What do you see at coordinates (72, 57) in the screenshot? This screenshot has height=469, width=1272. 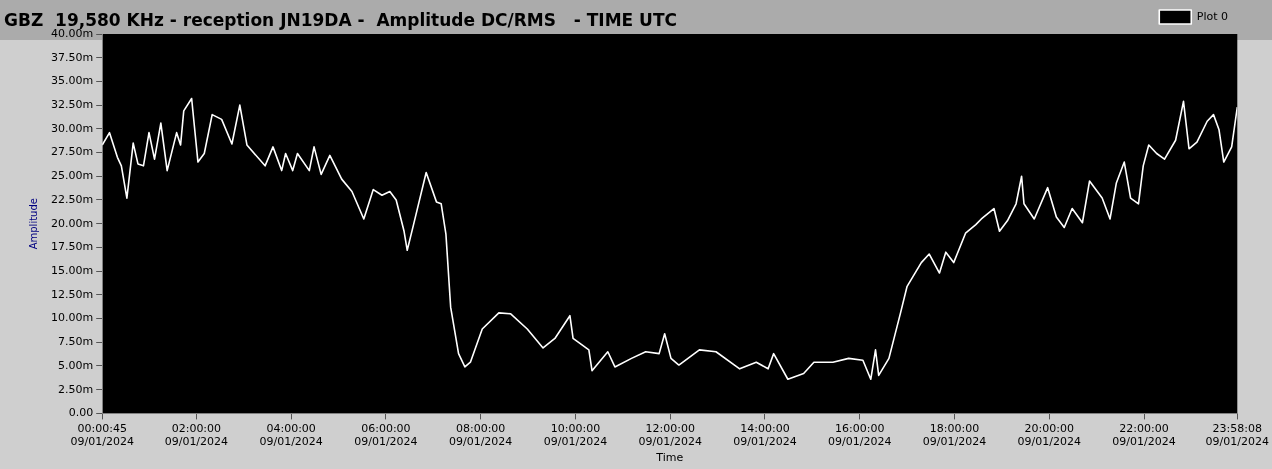 I see `y-tick-label: 37.50m` at bounding box center [72, 57].